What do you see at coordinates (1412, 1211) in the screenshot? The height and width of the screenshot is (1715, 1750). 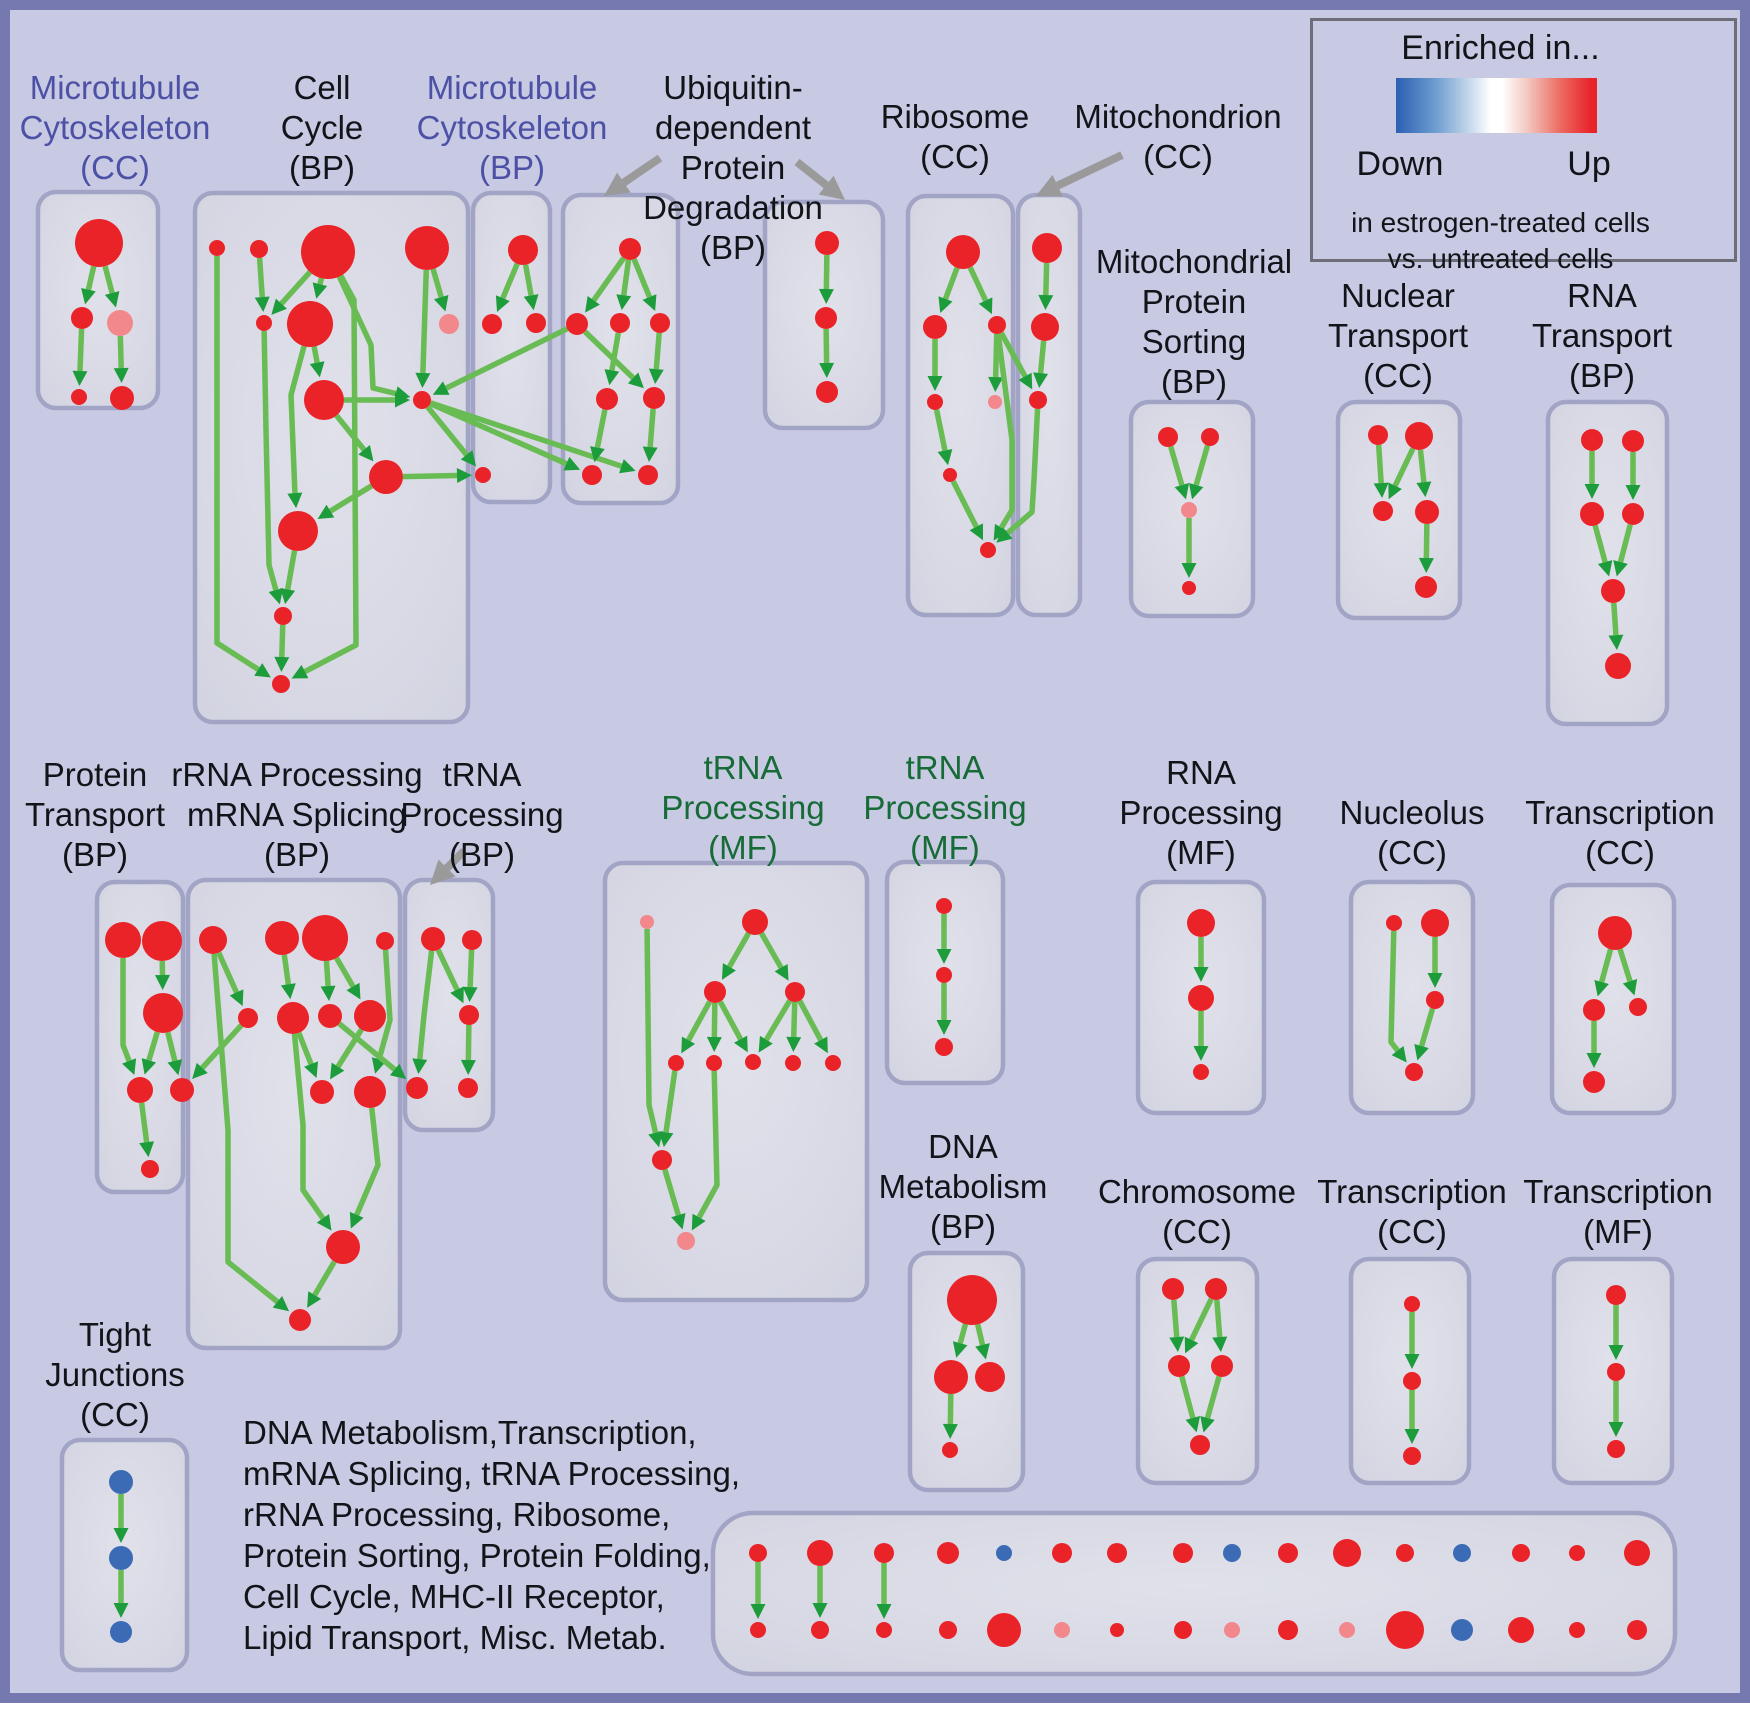 I see `cluster-label-transcription-cc-lower: Transcription (CC)` at bounding box center [1412, 1211].